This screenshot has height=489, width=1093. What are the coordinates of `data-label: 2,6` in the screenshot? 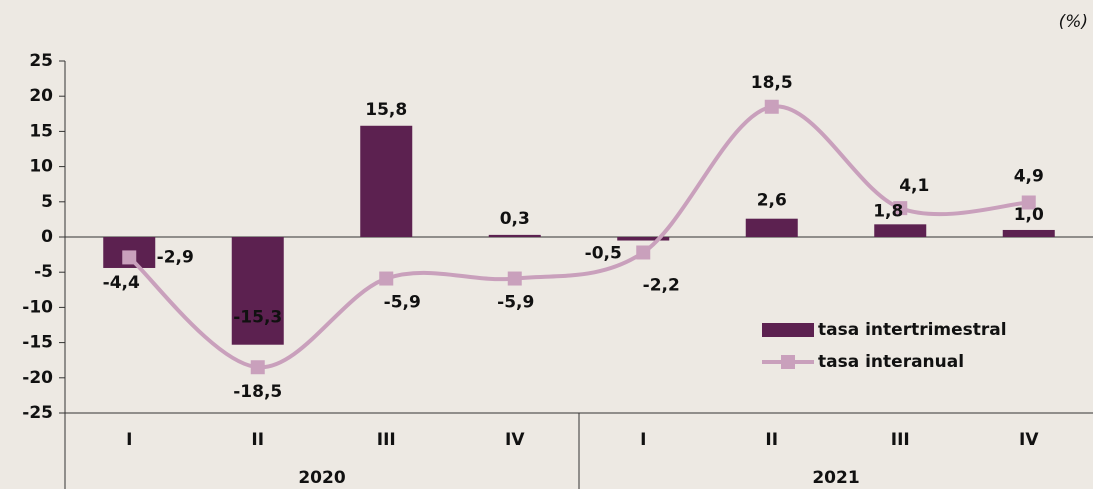 It's located at (772, 201).